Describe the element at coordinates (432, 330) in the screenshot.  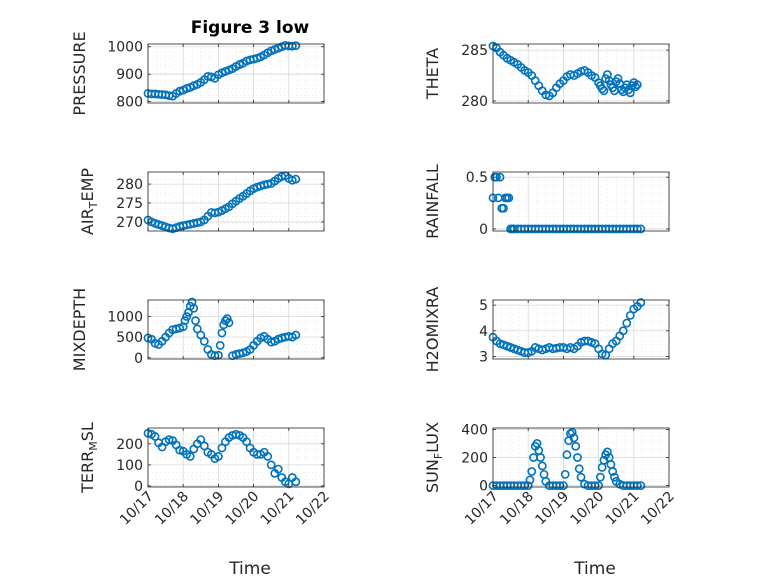
I see `y-axis-label: H2OMIXRA` at that location.